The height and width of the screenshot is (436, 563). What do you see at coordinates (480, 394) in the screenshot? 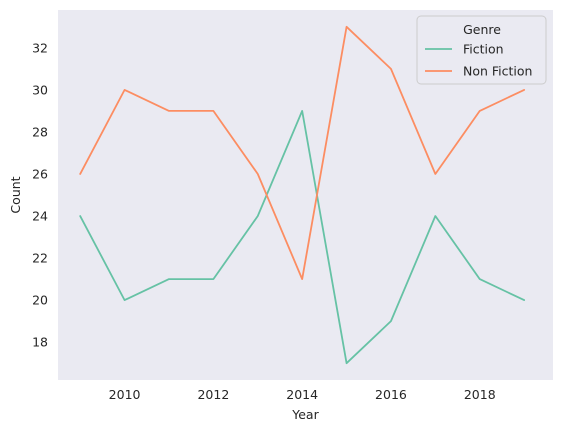
I see `x-tick-label-2018: 2018` at bounding box center [480, 394].